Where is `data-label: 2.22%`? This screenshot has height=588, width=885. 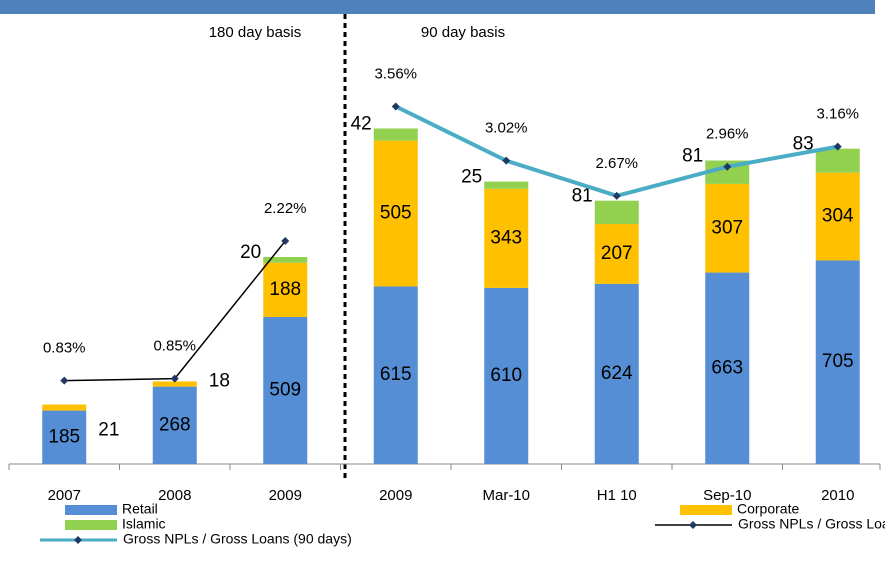 data-label: 2.22% is located at coordinates (285, 208).